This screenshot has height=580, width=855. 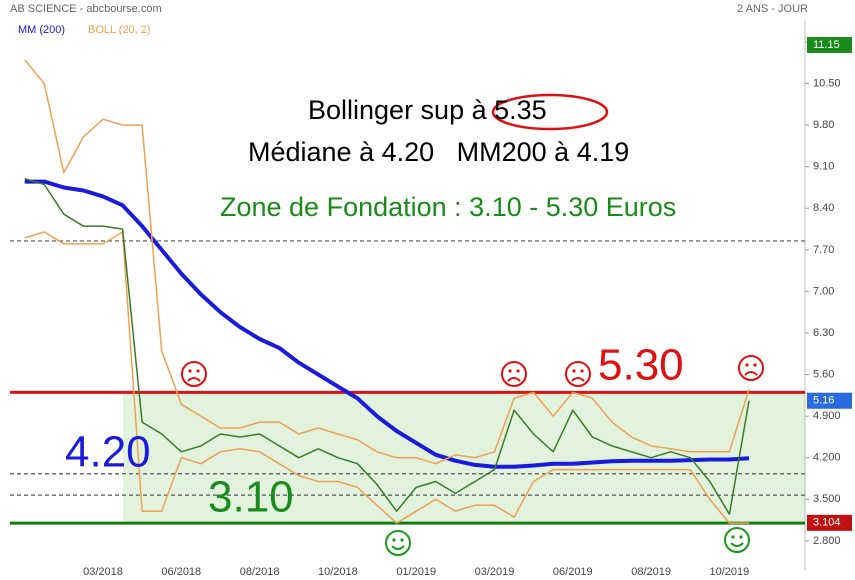 I want to click on highlight-ellipse, so click(x=550, y=112).